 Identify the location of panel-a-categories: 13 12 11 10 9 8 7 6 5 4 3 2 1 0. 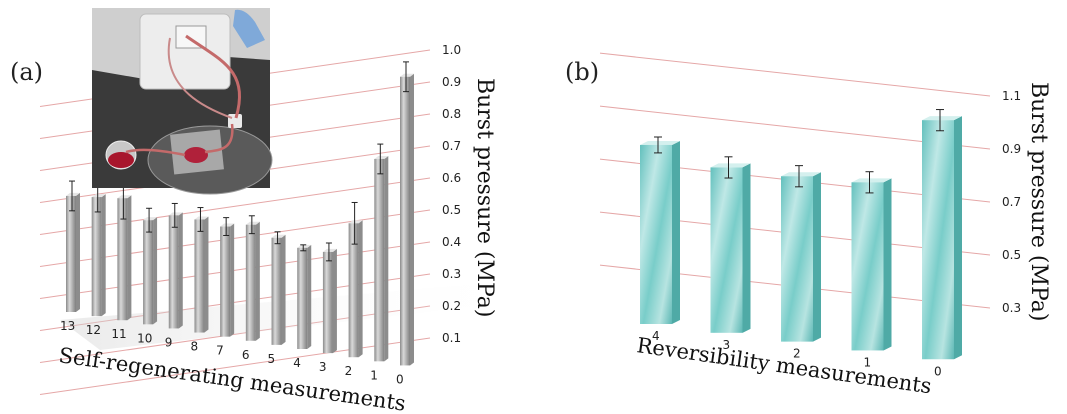
(232, 352).